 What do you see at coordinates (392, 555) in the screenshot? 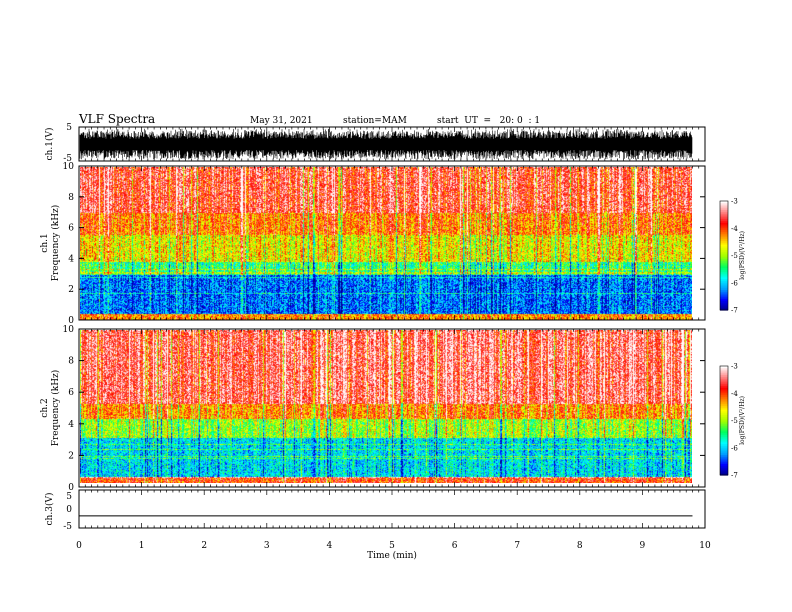
I see `time-axis-label: Time (min)` at bounding box center [392, 555].